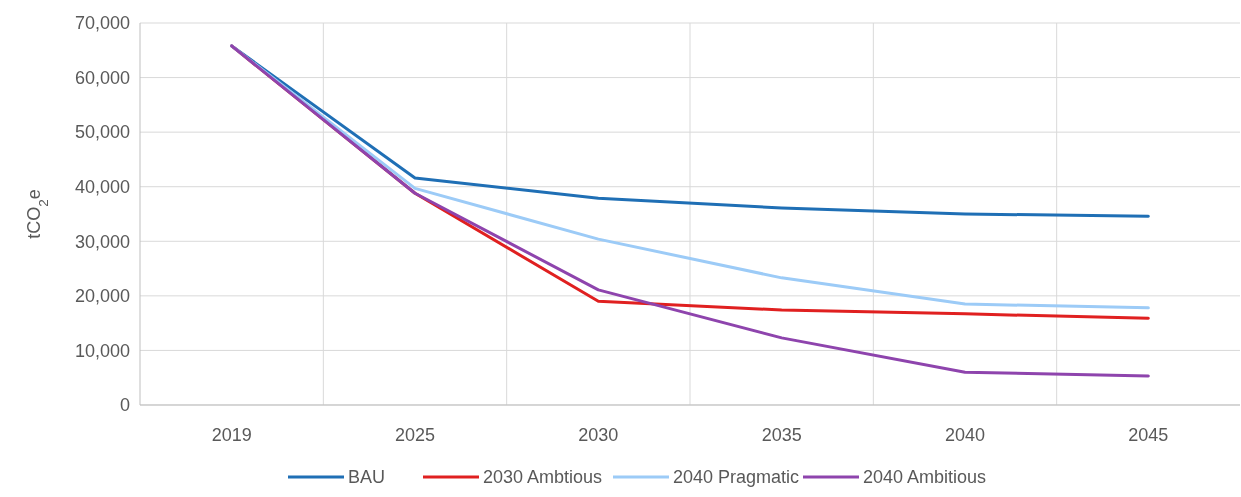 The width and height of the screenshot is (1241, 497). Describe the element at coordinates (781, 435) in the screenshot. I see `x-tick-label: 2035` at that location.